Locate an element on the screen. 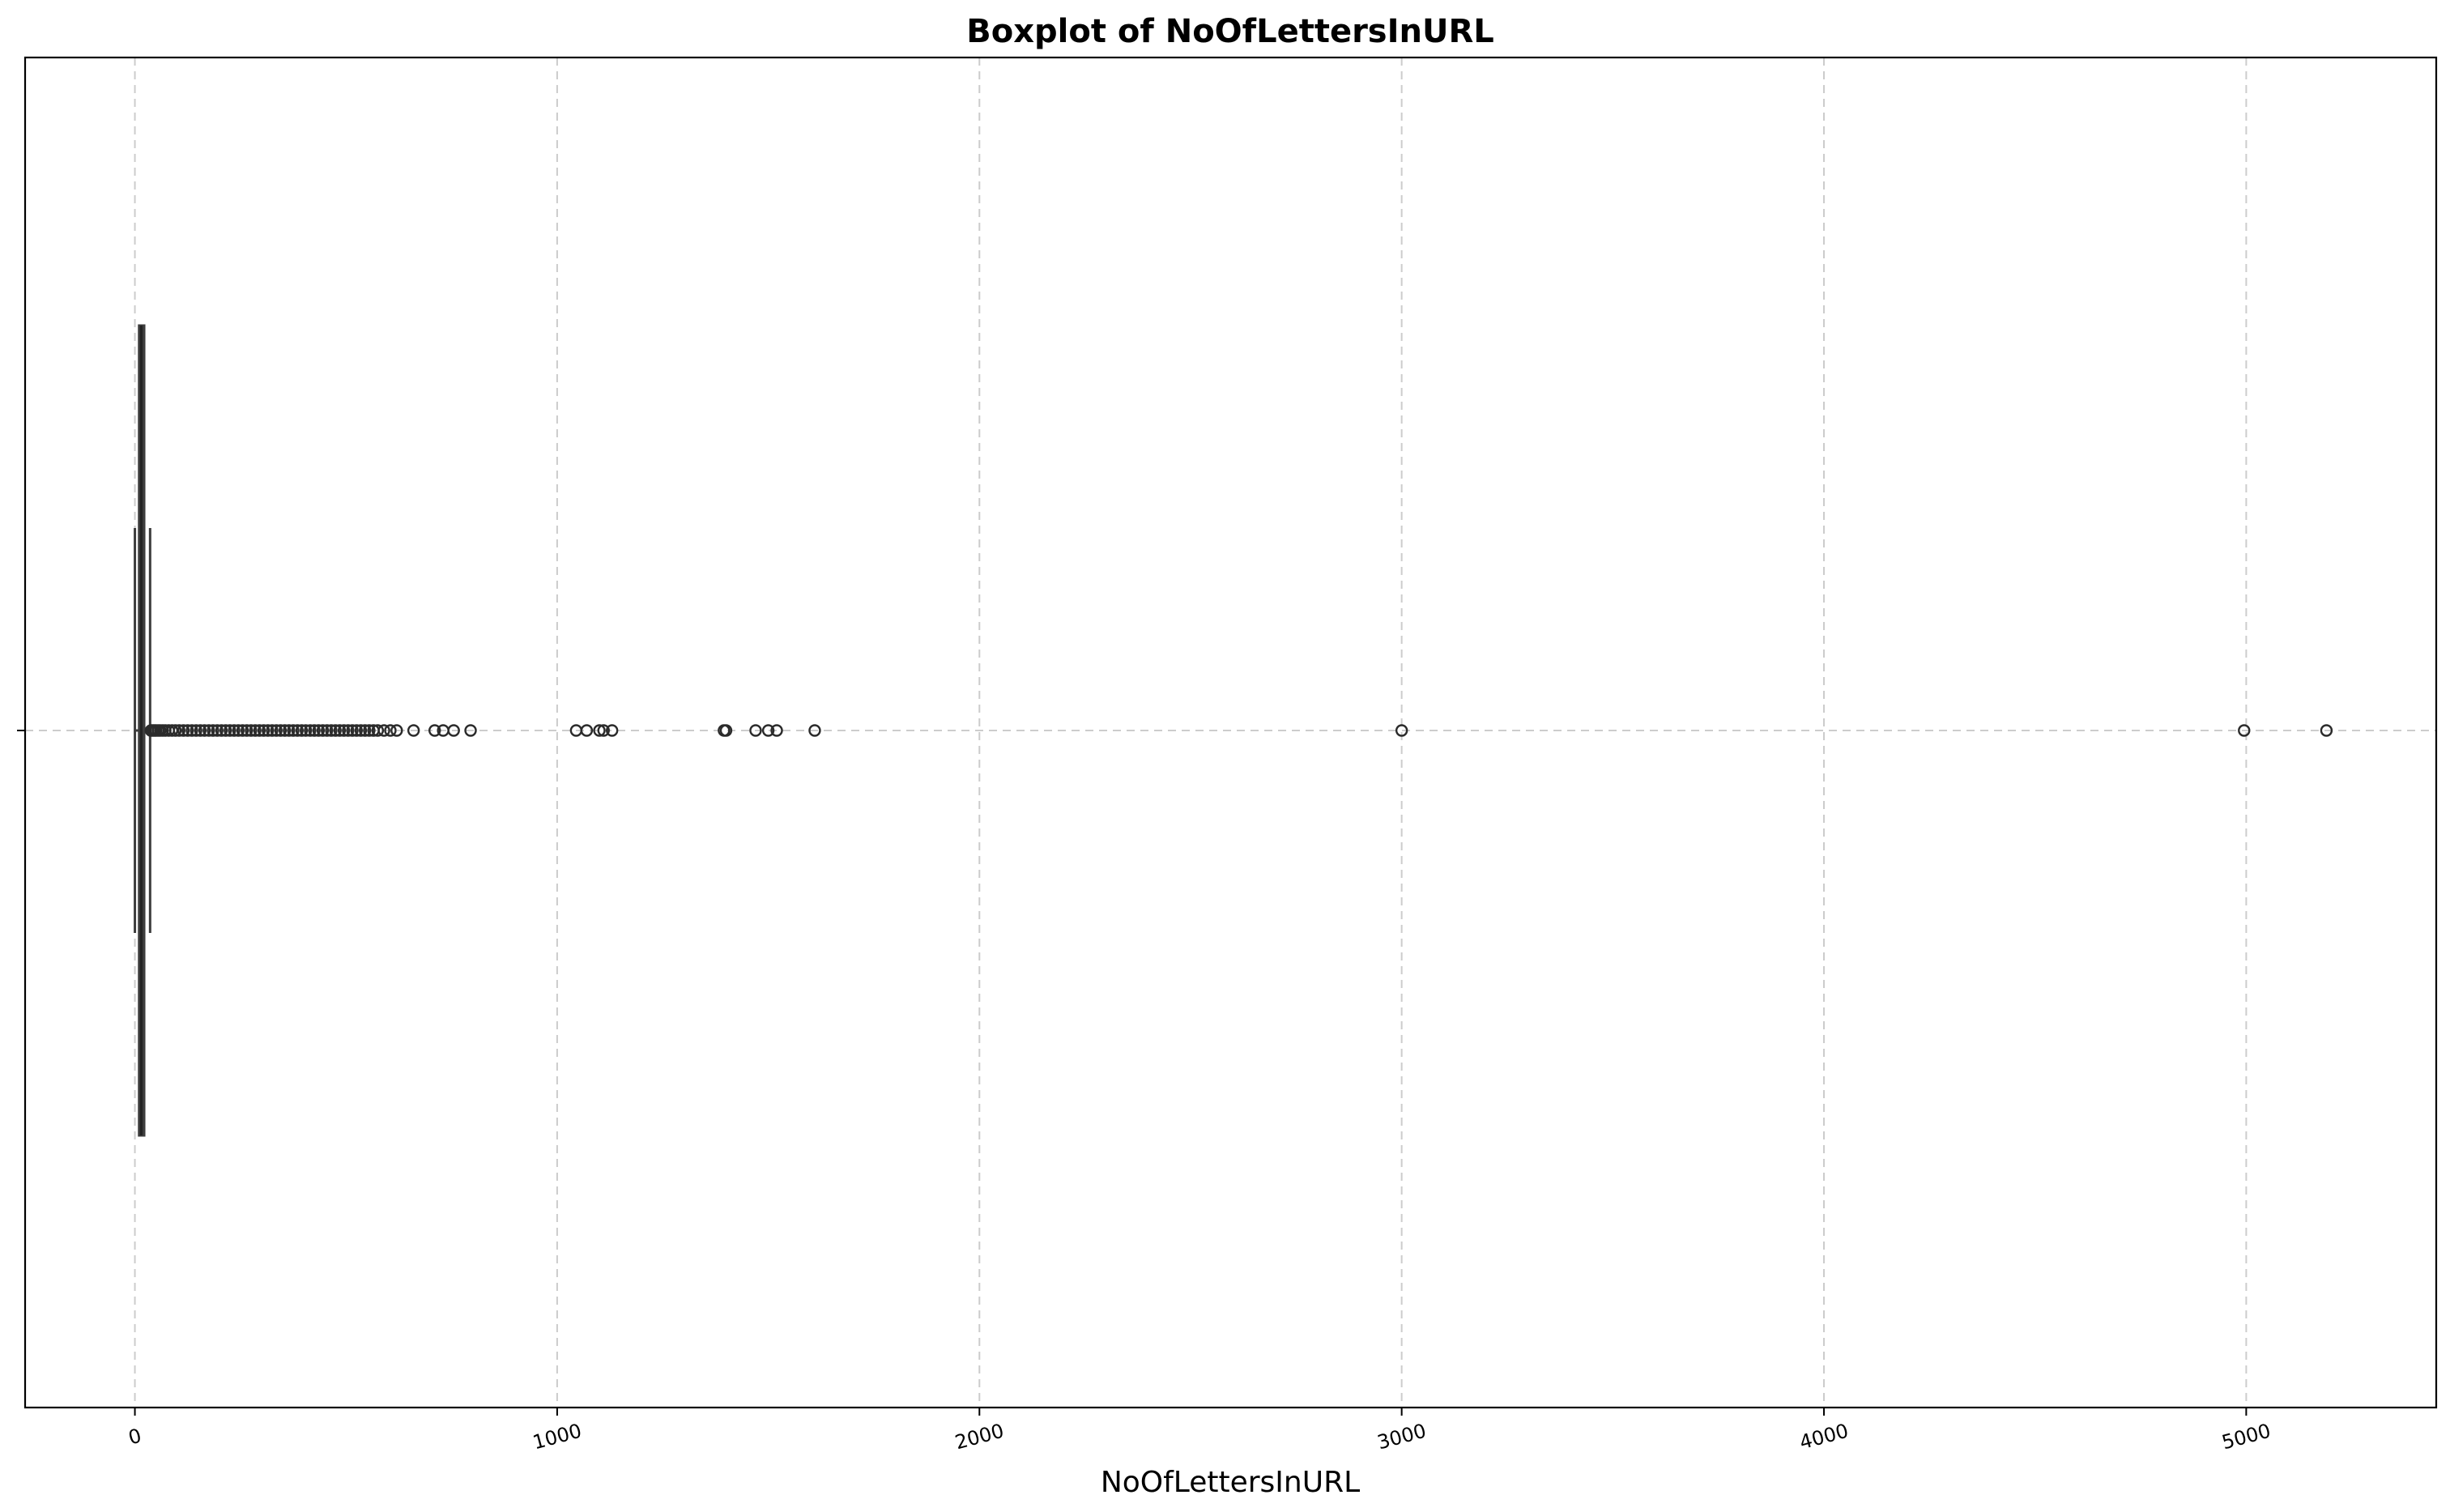 The image size is (2450, 1512). chart-title: Boxplot of NoOfLettersInURL is located at coordinates (1229, 32).